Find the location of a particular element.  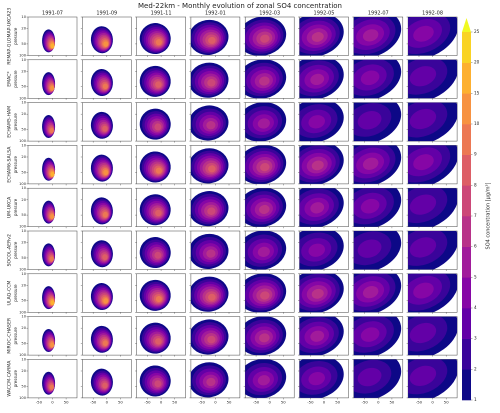

row-label: EMAC* is located at coordinates (10, 79).